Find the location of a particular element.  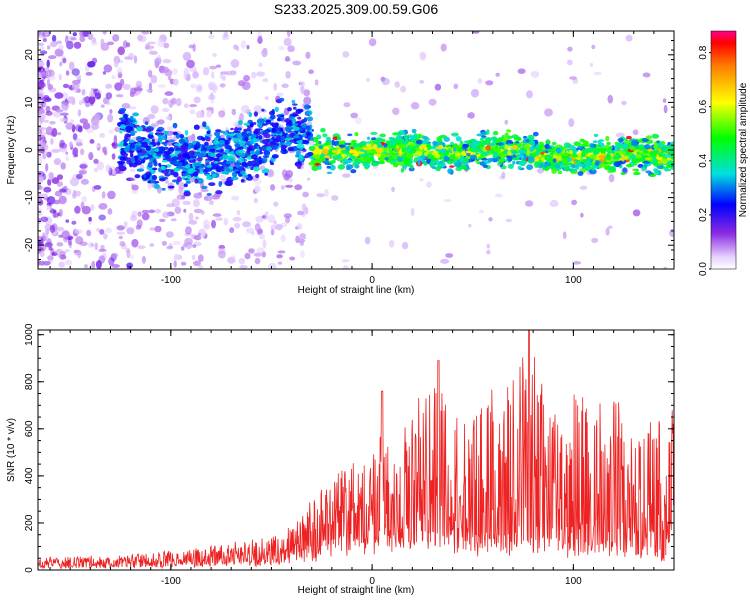

colorbar-label: Normalized spectral amplitude is located at coordinates (743, 149).